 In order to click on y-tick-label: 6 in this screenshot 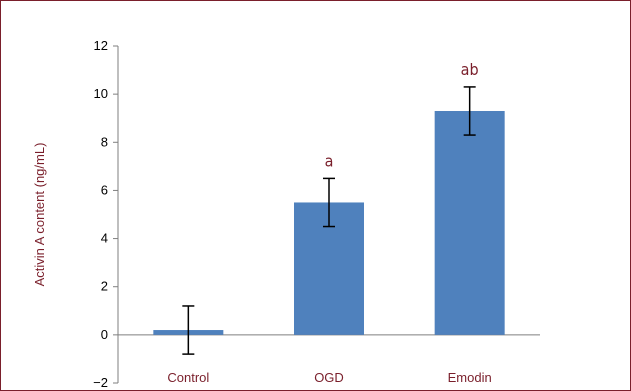, I will do `click(104, 189)`.